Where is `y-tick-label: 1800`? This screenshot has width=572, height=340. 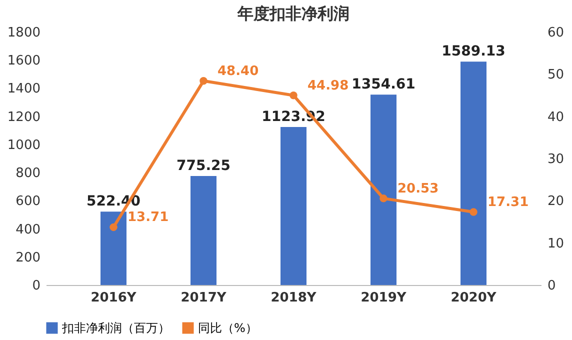
y-tick-label: 1800 is located at coordinates (23, 33).